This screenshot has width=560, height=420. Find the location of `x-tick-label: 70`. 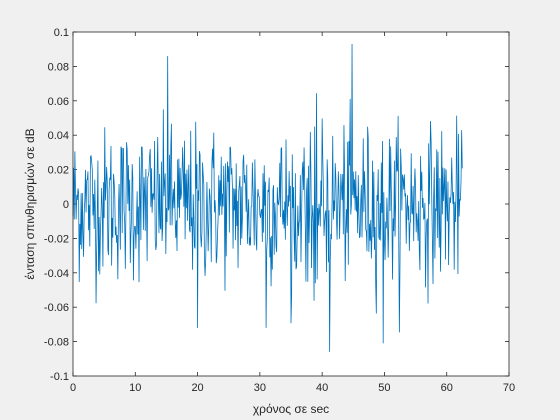

x-tick-label: 70 is located at coordinates (509, 388).